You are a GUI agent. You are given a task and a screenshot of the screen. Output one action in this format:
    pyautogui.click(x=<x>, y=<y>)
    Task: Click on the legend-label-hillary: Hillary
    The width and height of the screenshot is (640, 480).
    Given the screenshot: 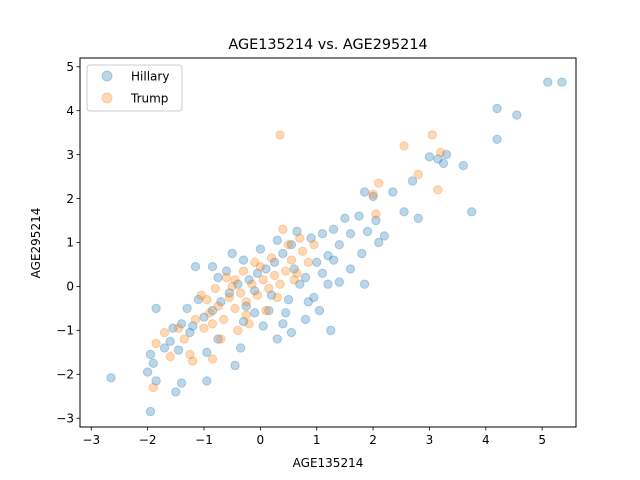 What is the action you would take?
    pyautogui.click(x=150, y=77)
    